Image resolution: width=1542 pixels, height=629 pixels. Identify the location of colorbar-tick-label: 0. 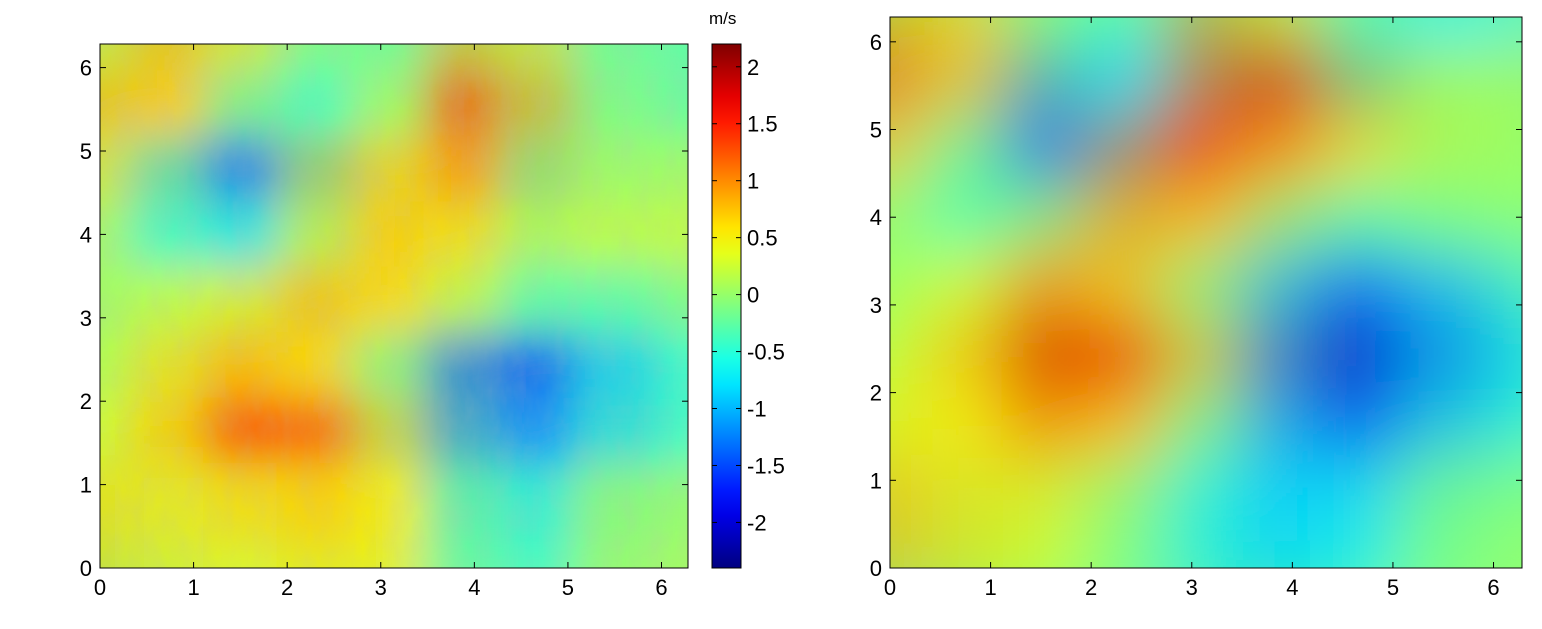
(753, 295).